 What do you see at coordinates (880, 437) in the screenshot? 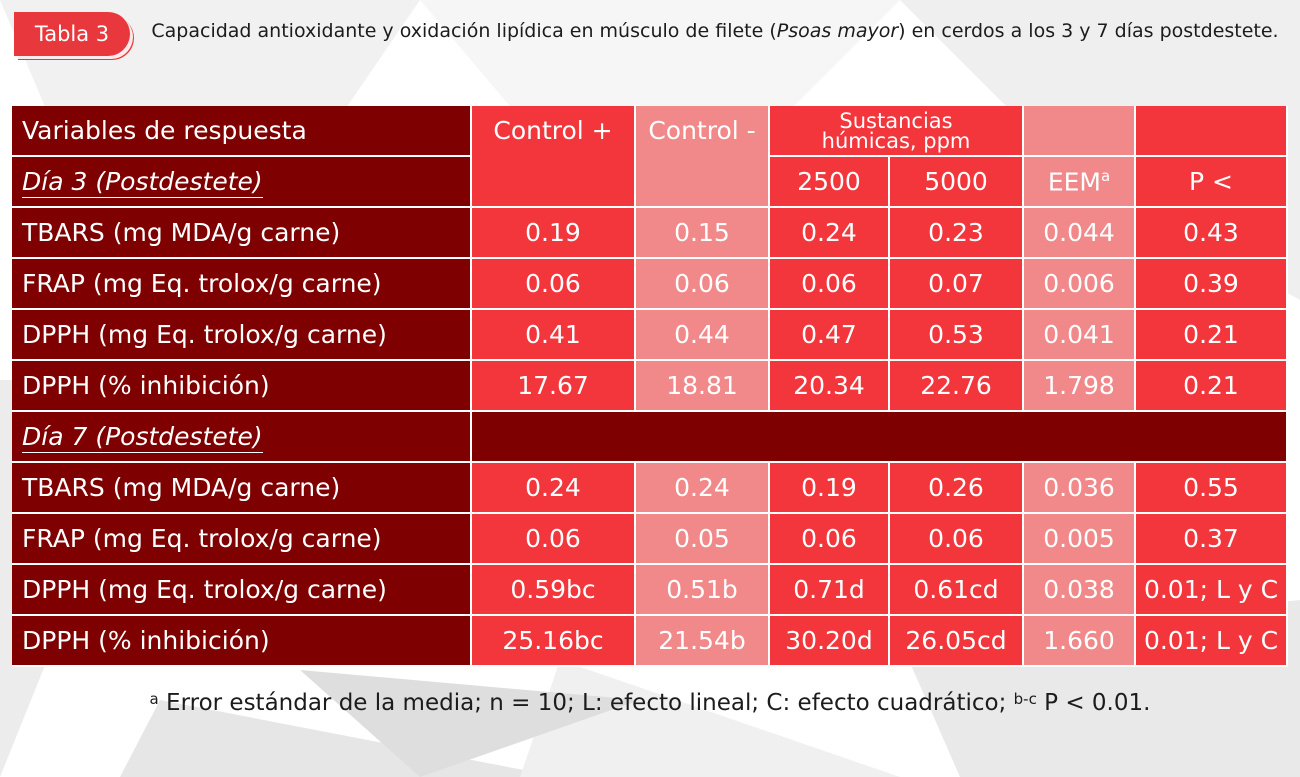
I see `day7-band-fill` at bounding box center [880, 437].